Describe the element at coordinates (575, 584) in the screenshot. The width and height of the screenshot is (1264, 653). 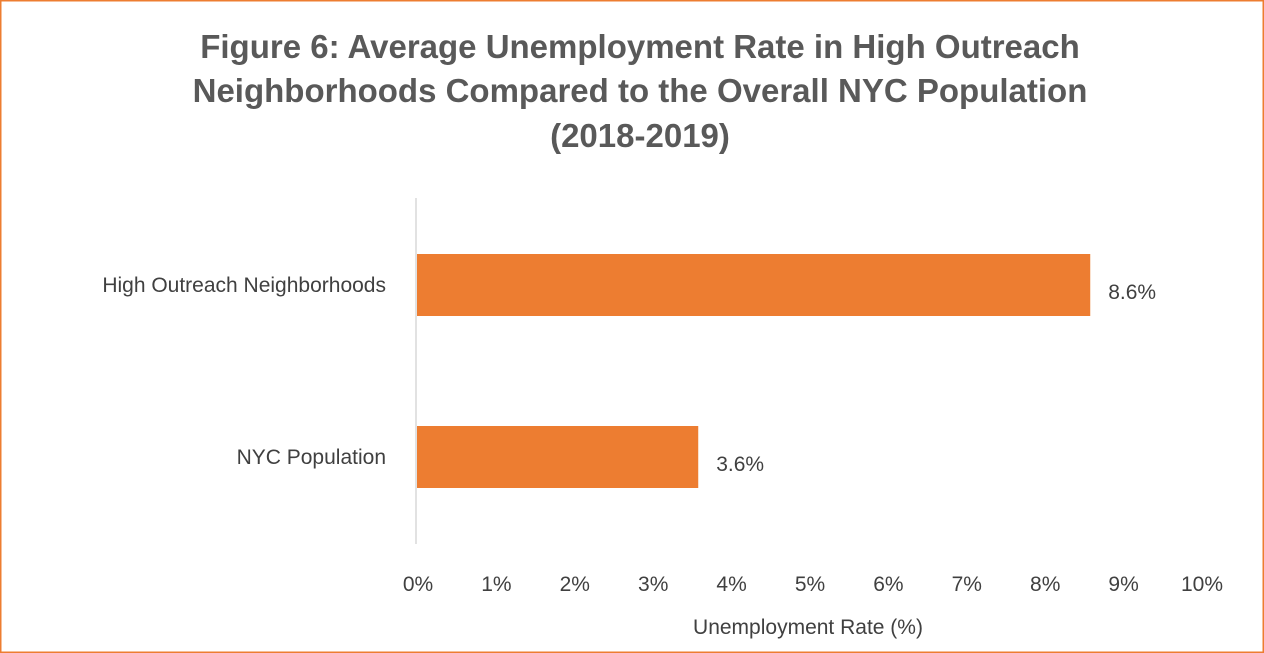
I see `x-tick-label-2: 2%` at that location.